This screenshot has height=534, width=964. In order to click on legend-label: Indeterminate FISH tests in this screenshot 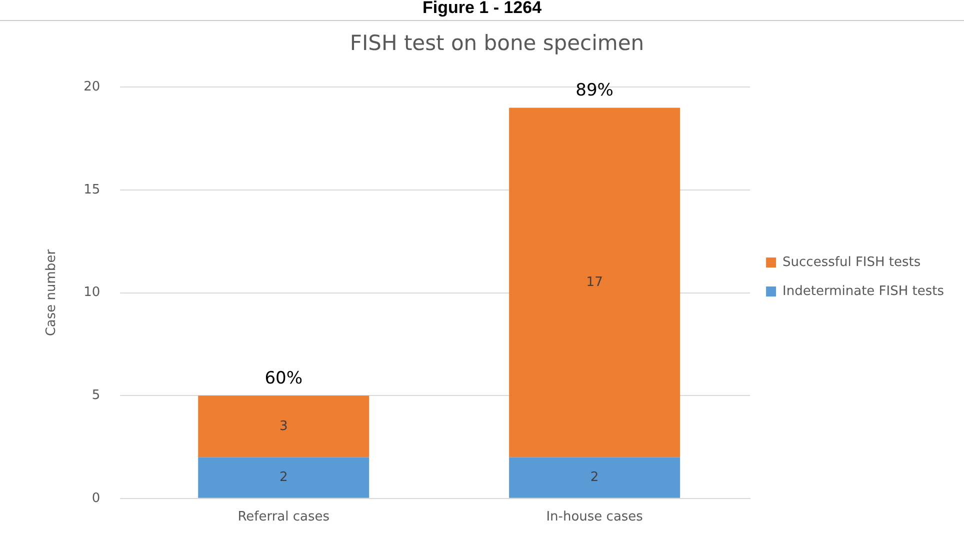, I will do `click(863, 291)`.